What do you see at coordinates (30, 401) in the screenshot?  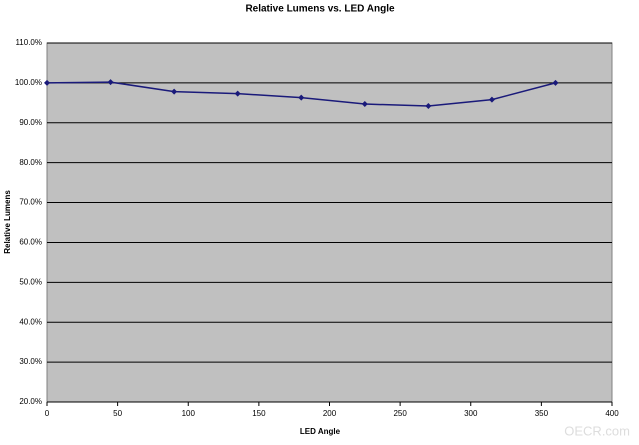 I see `y-tick-label: 20.0%` at bounding box center [30, 401].